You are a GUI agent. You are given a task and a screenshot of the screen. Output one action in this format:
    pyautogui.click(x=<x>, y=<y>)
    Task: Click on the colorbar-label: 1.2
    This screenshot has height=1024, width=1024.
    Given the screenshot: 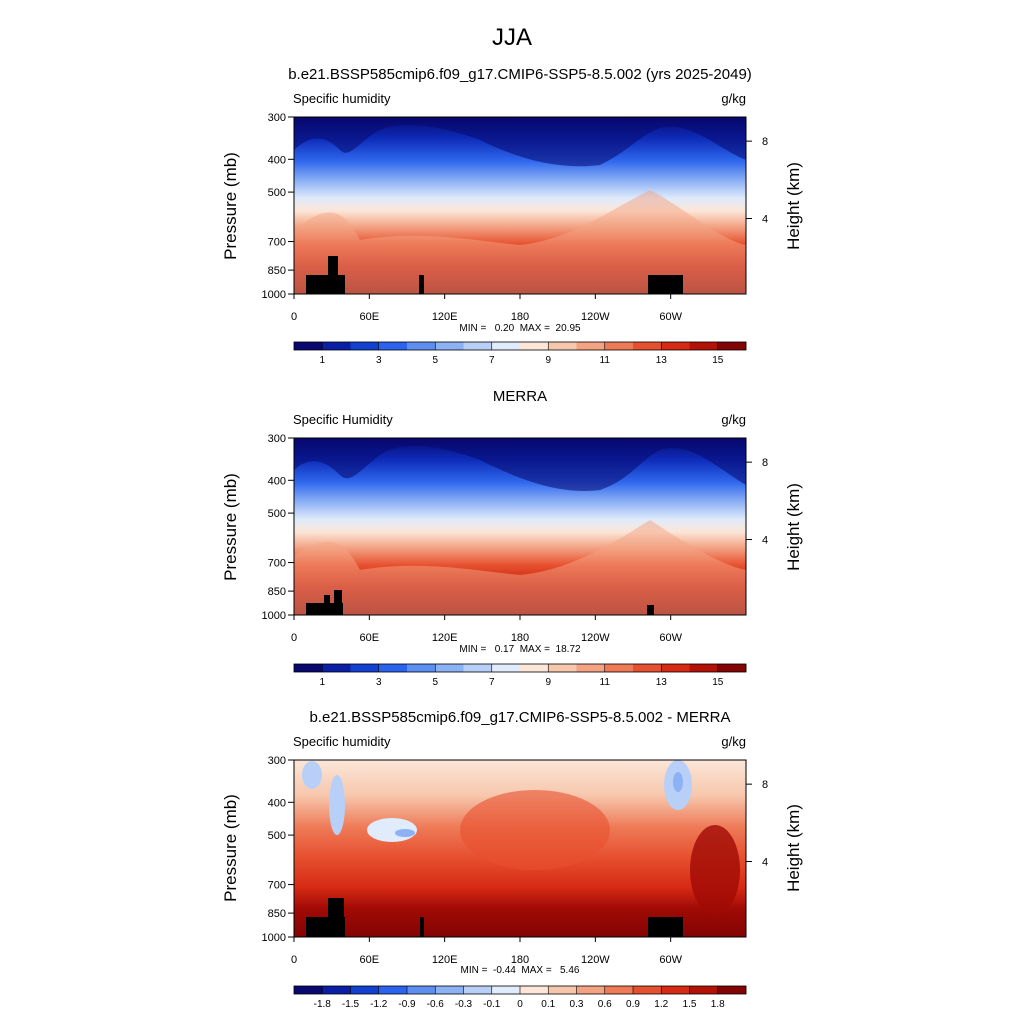 What is the action you would take?
    pyautogui.click(x=661, y=1004)
    